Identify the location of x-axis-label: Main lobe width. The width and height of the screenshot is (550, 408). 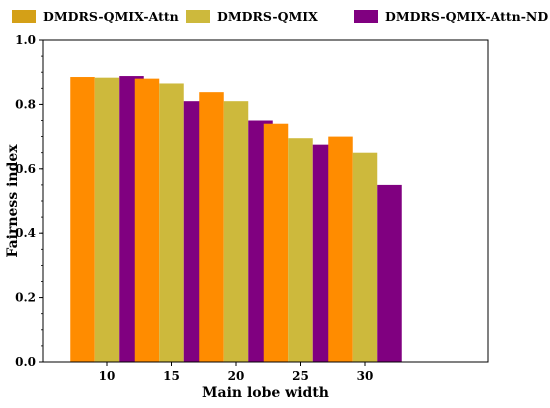
(265, 393).